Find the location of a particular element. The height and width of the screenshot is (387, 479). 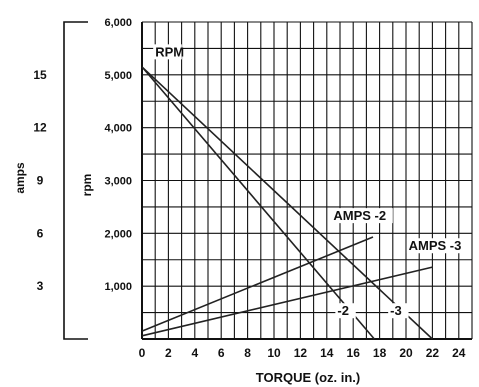

annotation-label: -3 is located at coordinates (396, 310).